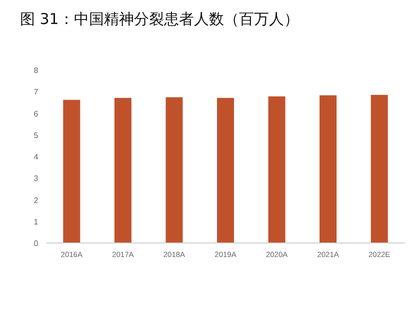 Image resolution: width=415 pixels, height=321 pixels. What do you see at coordinates (36, 135) in the screenshot?
I see `y-tick-label: 5` at bounding box center [36, 135].